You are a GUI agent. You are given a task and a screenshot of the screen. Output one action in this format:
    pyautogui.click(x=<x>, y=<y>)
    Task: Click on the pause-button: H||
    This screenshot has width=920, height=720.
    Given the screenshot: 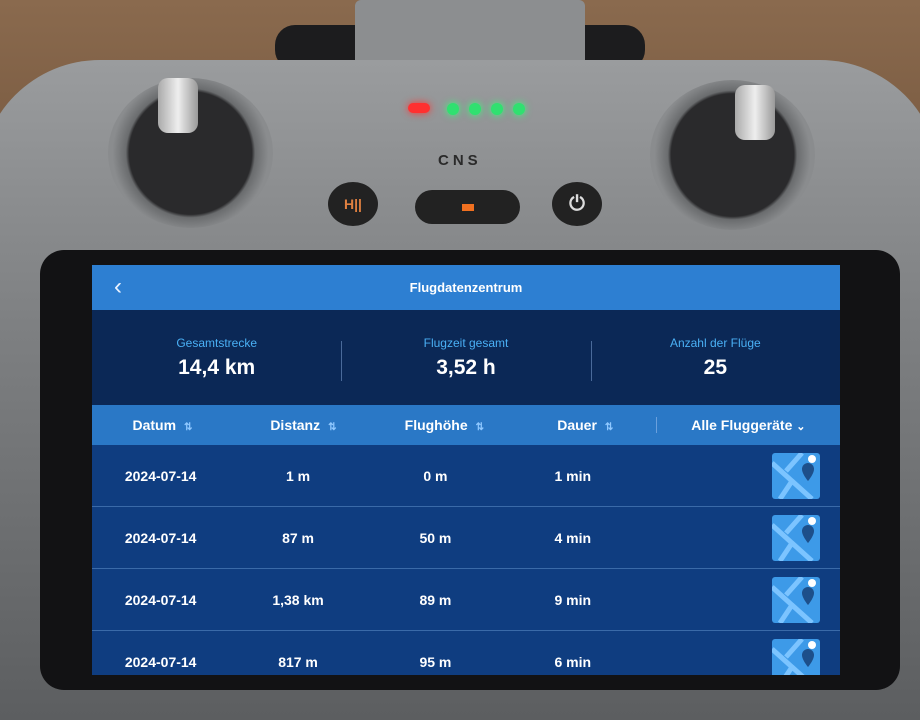 What is the action you would take?
    pyautogui.click(x=353, y=204)
    